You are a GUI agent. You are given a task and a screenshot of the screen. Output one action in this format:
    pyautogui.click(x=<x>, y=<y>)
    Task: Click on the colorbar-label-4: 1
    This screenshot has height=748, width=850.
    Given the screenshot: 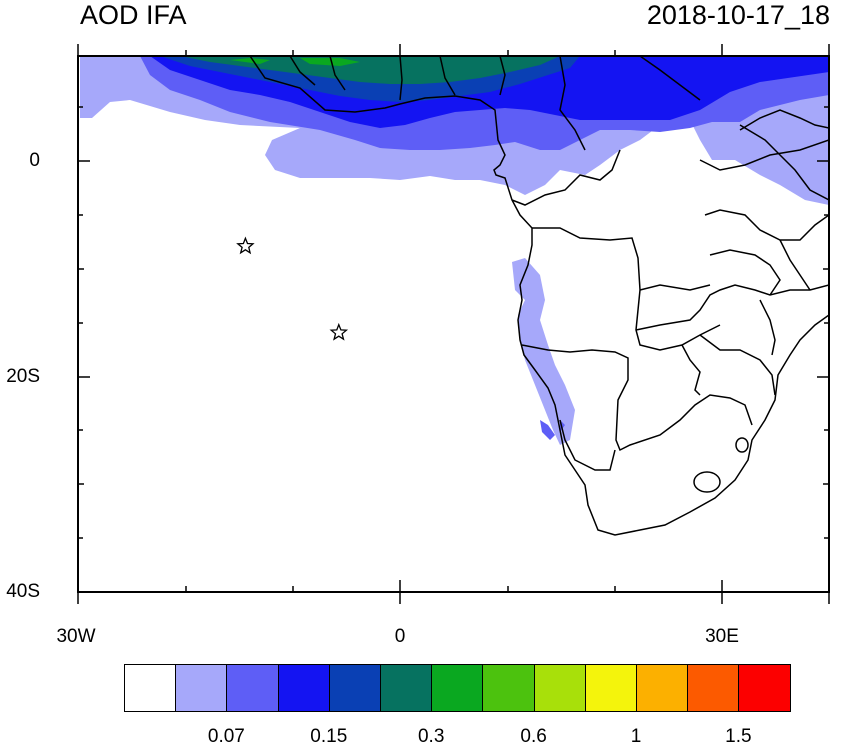 What is the action you would take?
    pyautogui.click(x=636, y=736)
    